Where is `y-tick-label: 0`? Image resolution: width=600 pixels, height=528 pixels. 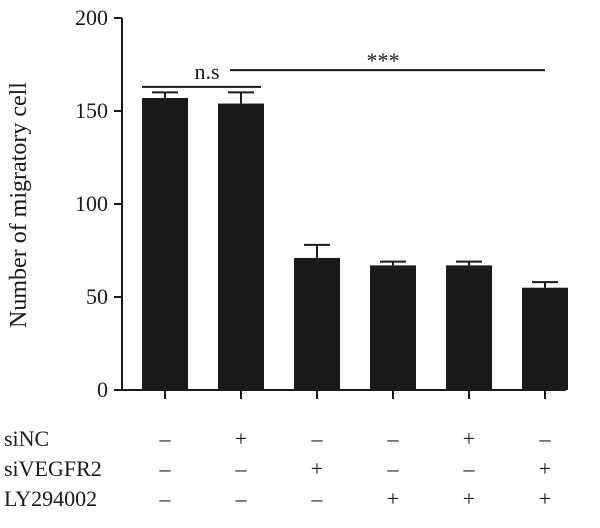 y-tick-label: 0 is located at coordinates (102, 389).